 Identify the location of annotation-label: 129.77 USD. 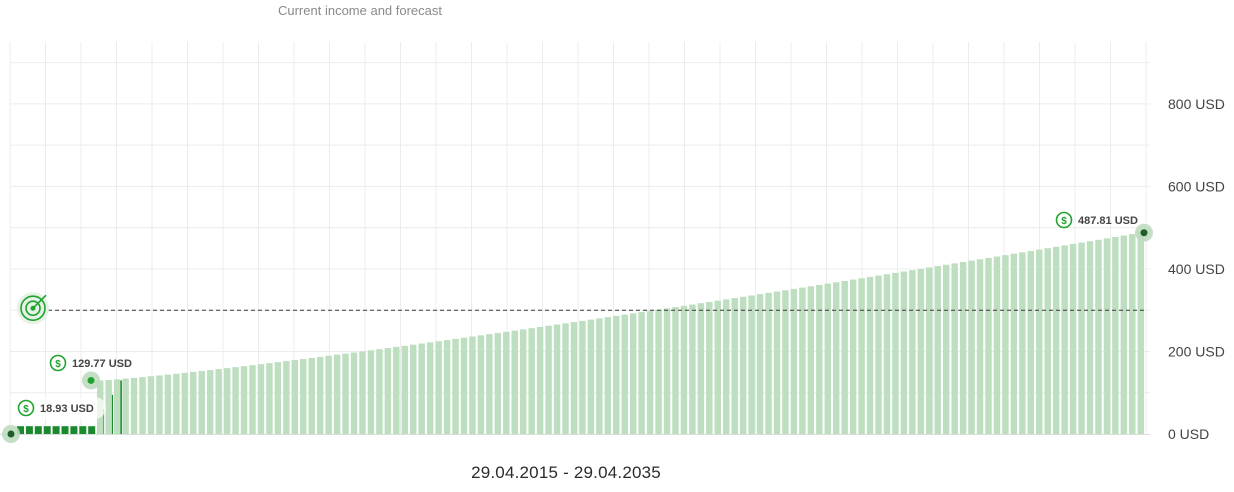
(102, 364).